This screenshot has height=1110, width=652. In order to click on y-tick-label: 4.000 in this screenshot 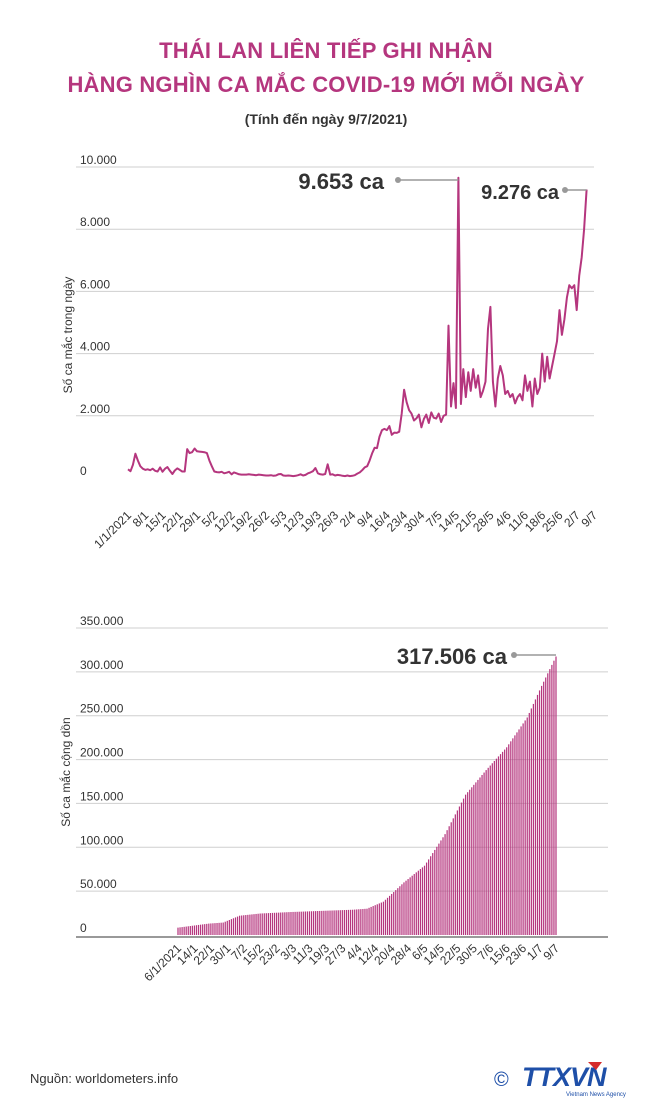, I will do `click(95, 347)`.